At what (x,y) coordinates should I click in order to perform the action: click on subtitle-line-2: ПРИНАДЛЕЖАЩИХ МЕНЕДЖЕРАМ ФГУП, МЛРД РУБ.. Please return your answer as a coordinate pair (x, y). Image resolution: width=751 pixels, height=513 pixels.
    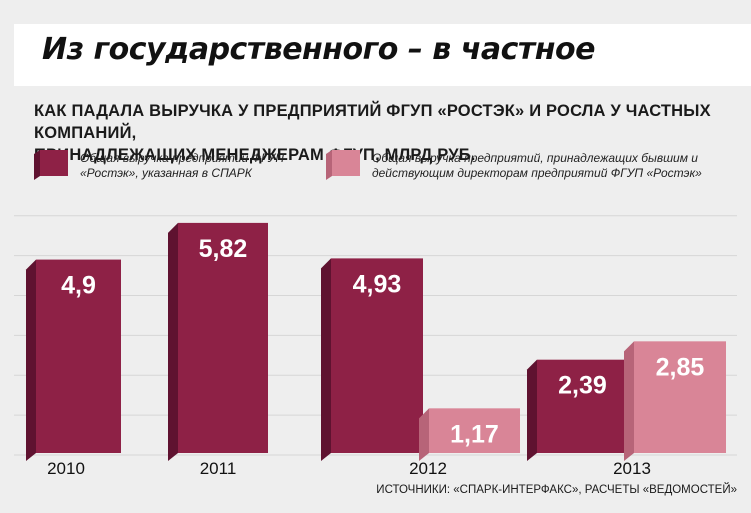
    Looking at the image, I should click on (255, 155).